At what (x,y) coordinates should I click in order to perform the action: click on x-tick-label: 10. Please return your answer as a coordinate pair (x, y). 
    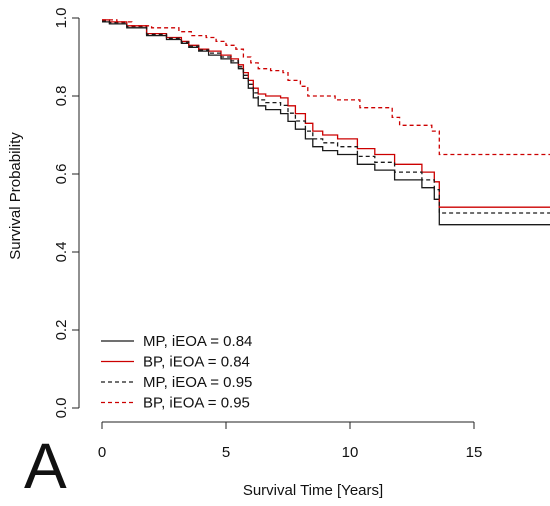
    Looking at the image, I should click on (350, 452).